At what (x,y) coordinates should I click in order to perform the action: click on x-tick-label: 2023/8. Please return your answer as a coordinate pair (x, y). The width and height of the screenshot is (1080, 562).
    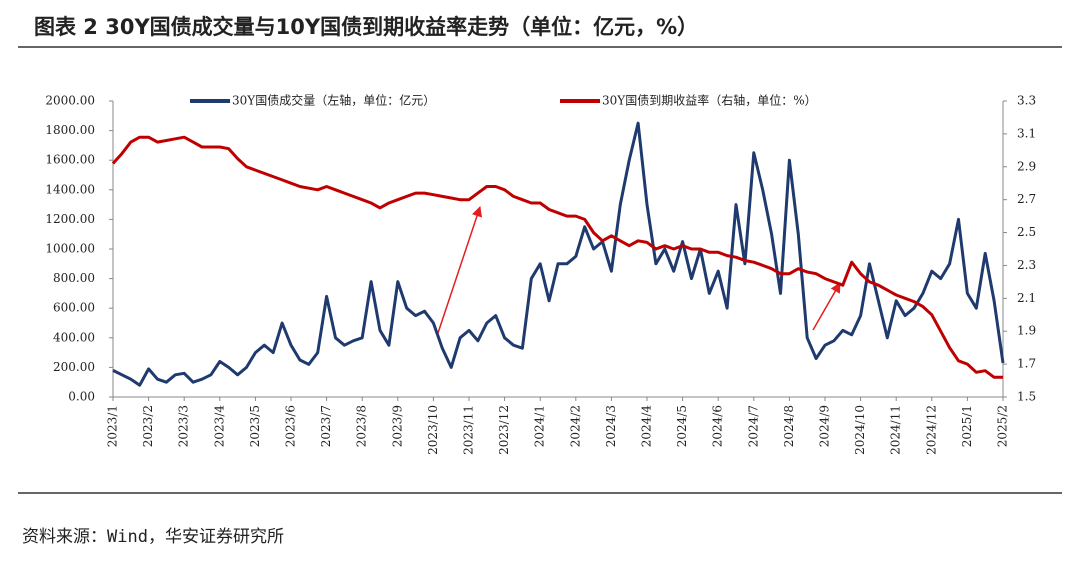
    Looking at the image, I should click on (362, 426).